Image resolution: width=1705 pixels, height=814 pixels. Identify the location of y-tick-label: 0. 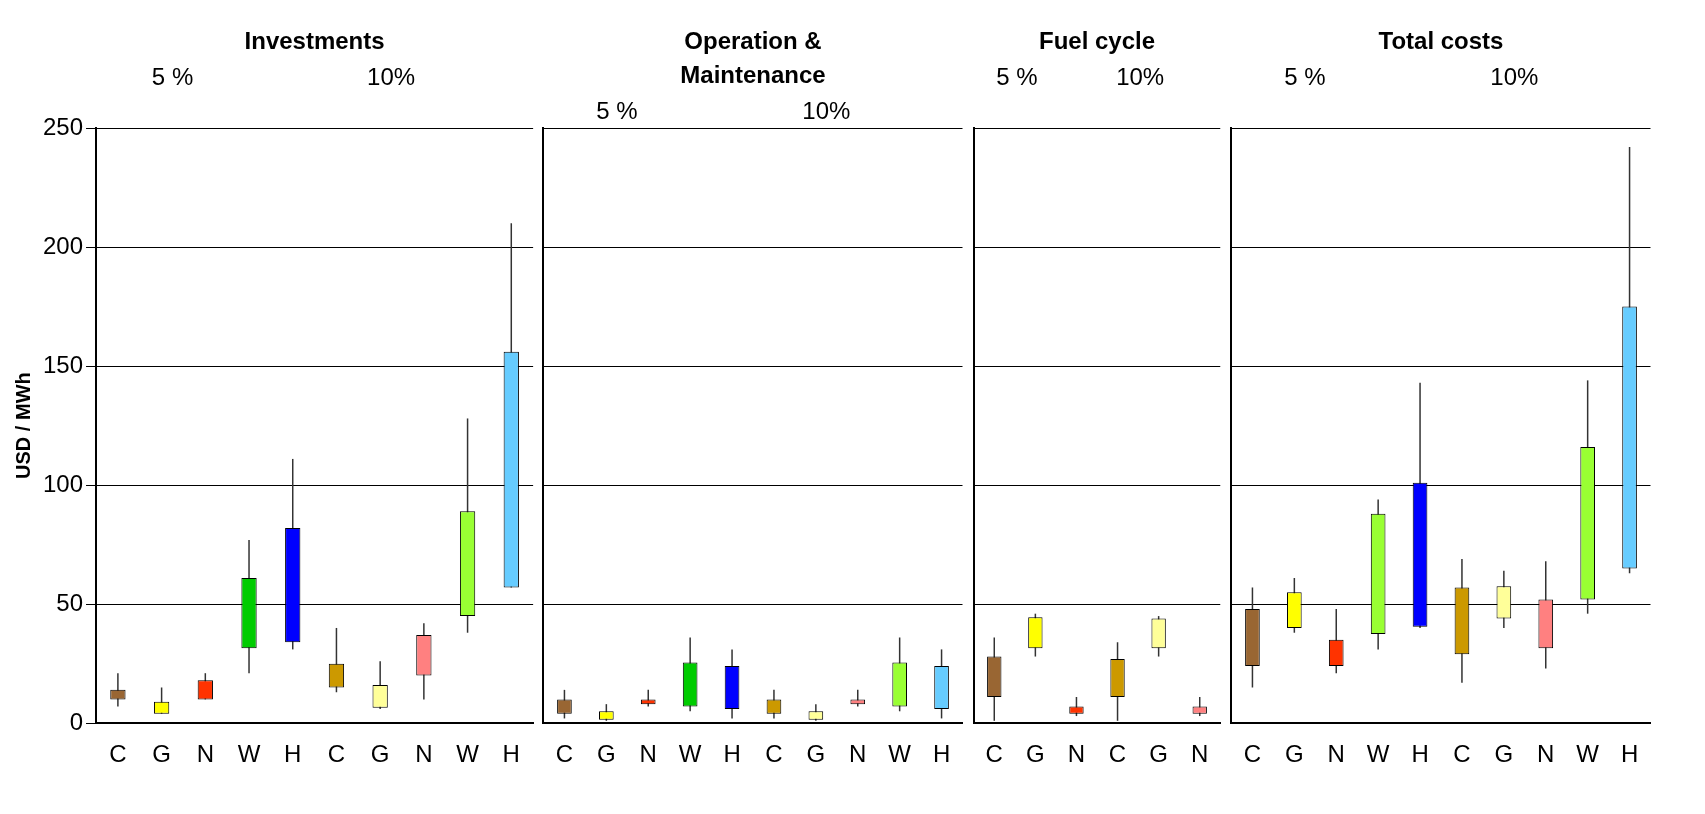
(76, 721).